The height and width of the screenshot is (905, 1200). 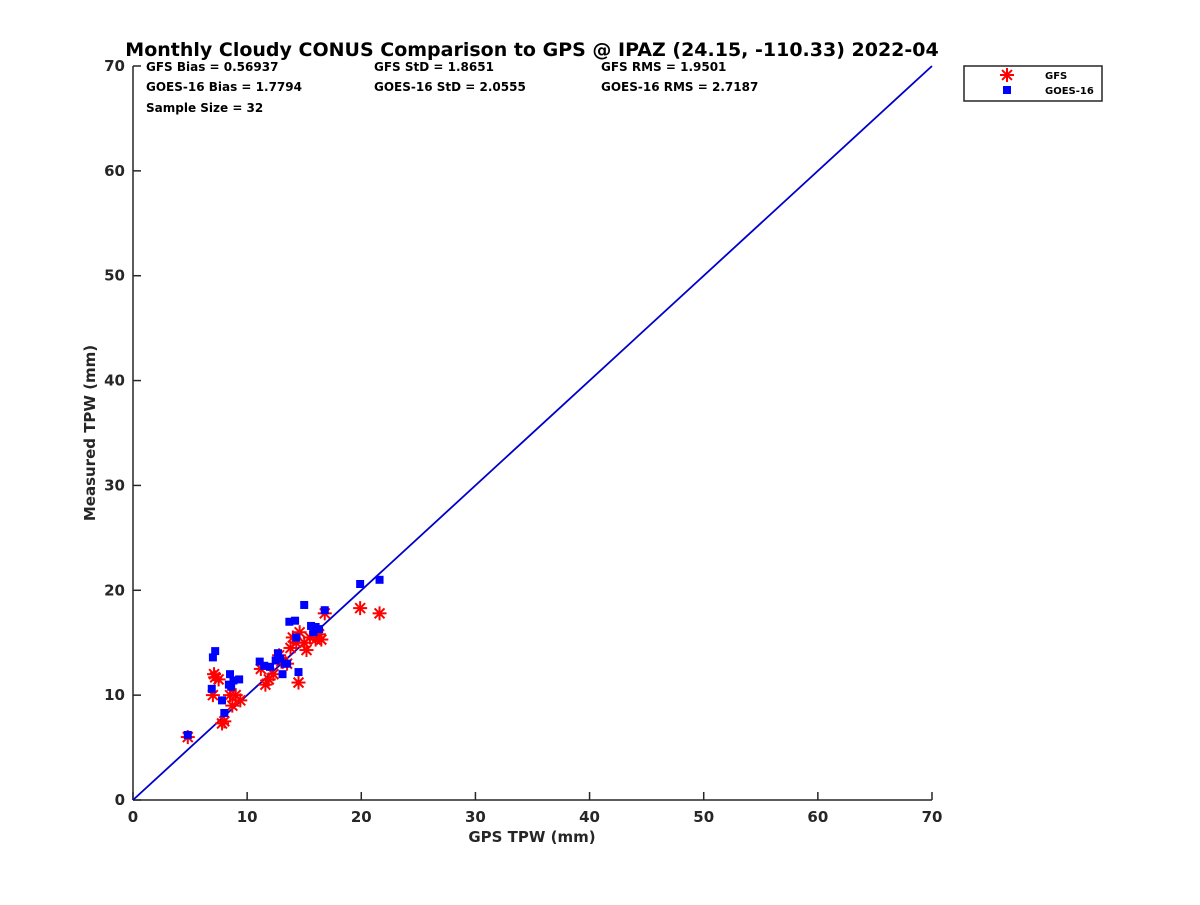 What do you see at coordinates (679, 87) in the screenshot?
I see `goes-rms-label: GOES-16 RMS = 2.7187` at bounding box center [679, 87].